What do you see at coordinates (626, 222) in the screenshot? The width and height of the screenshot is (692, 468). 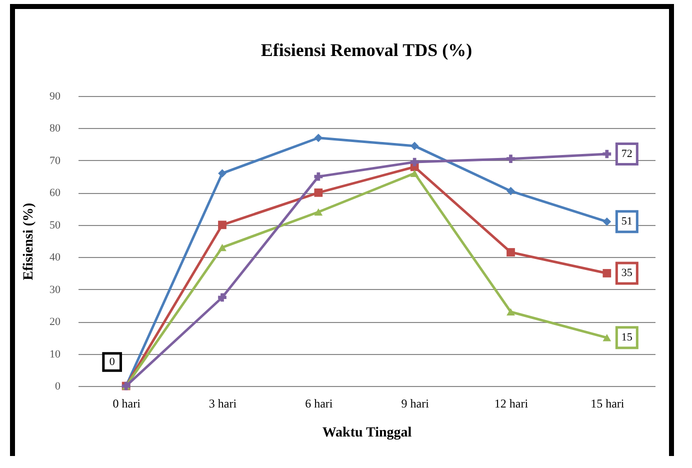 I see `data-label: 51` at bounding box center [626, 222].